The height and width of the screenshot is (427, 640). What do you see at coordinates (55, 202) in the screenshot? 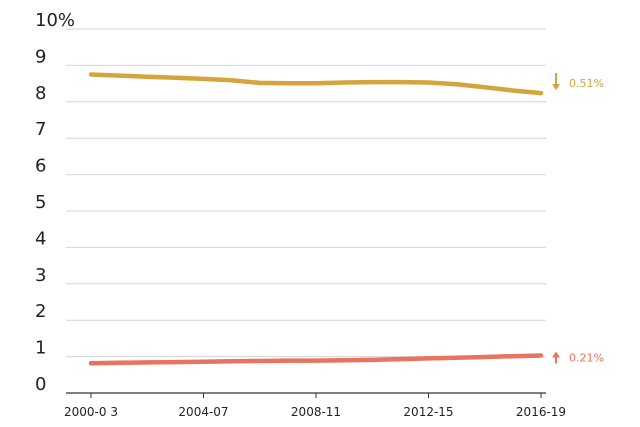
I see `y-axis-tick-labels: 0 1 2 3 4 5 6 7 8 9 10%` at bounding box center [55, 202].